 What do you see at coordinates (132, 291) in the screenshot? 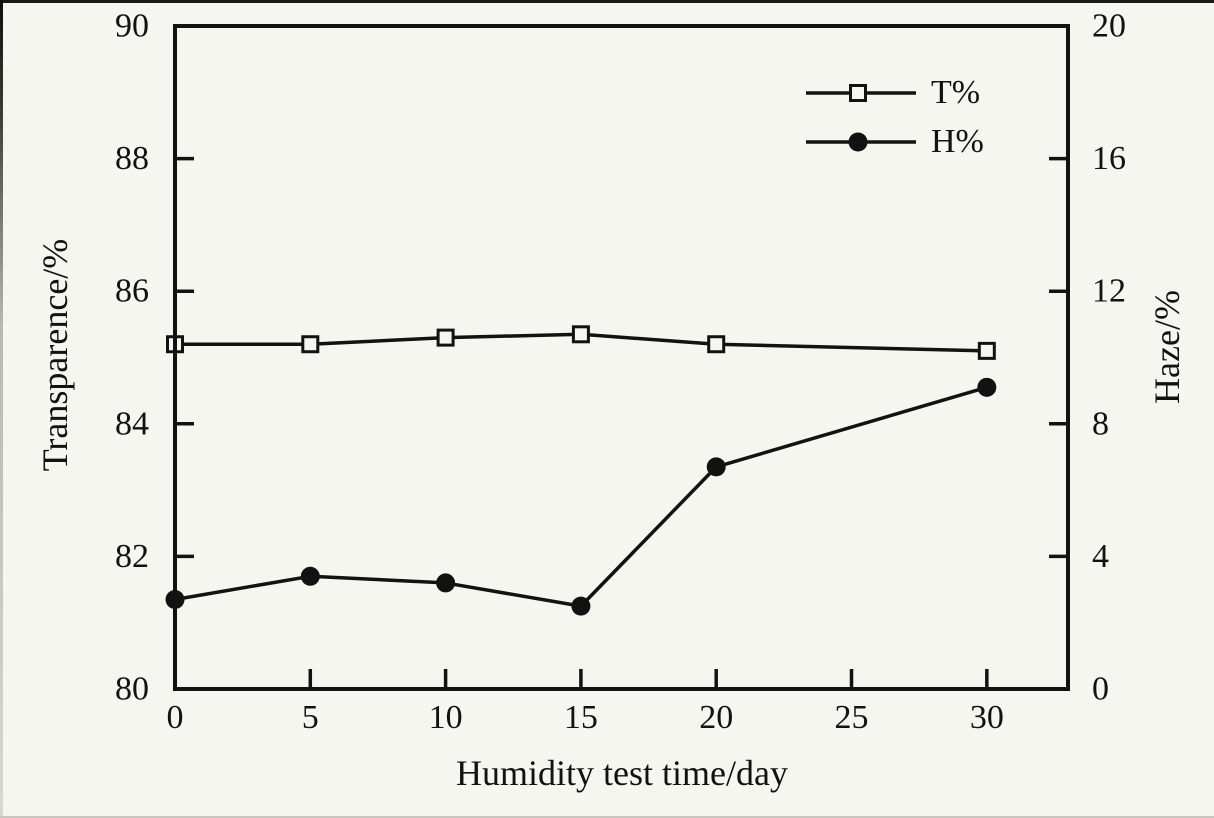
I see `y-left-tick-label: 86` at bounding box center [132, 291].